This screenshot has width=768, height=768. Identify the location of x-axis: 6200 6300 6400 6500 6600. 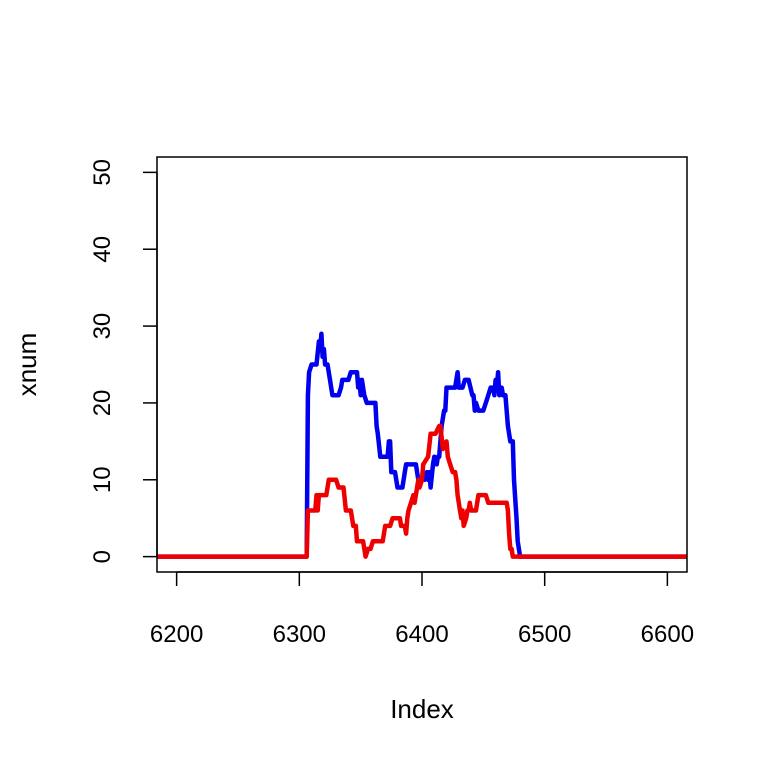
(422, 609).